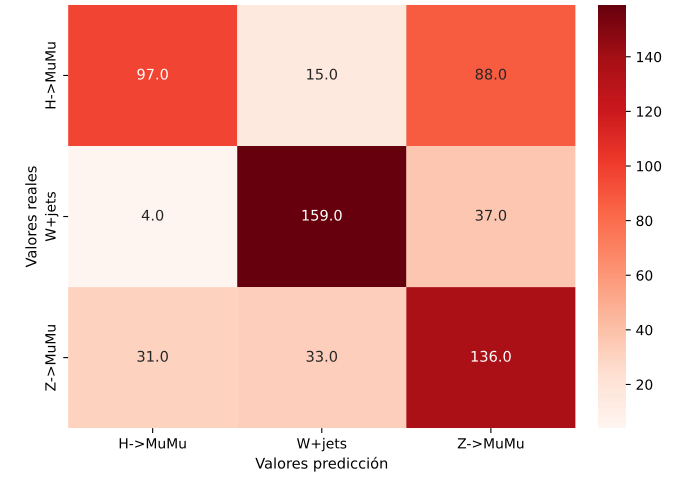 The image size is (681, 491). Describe the element at coordinates (153, 356) in the screenshot. I see `data-label: 31.0` at that location.